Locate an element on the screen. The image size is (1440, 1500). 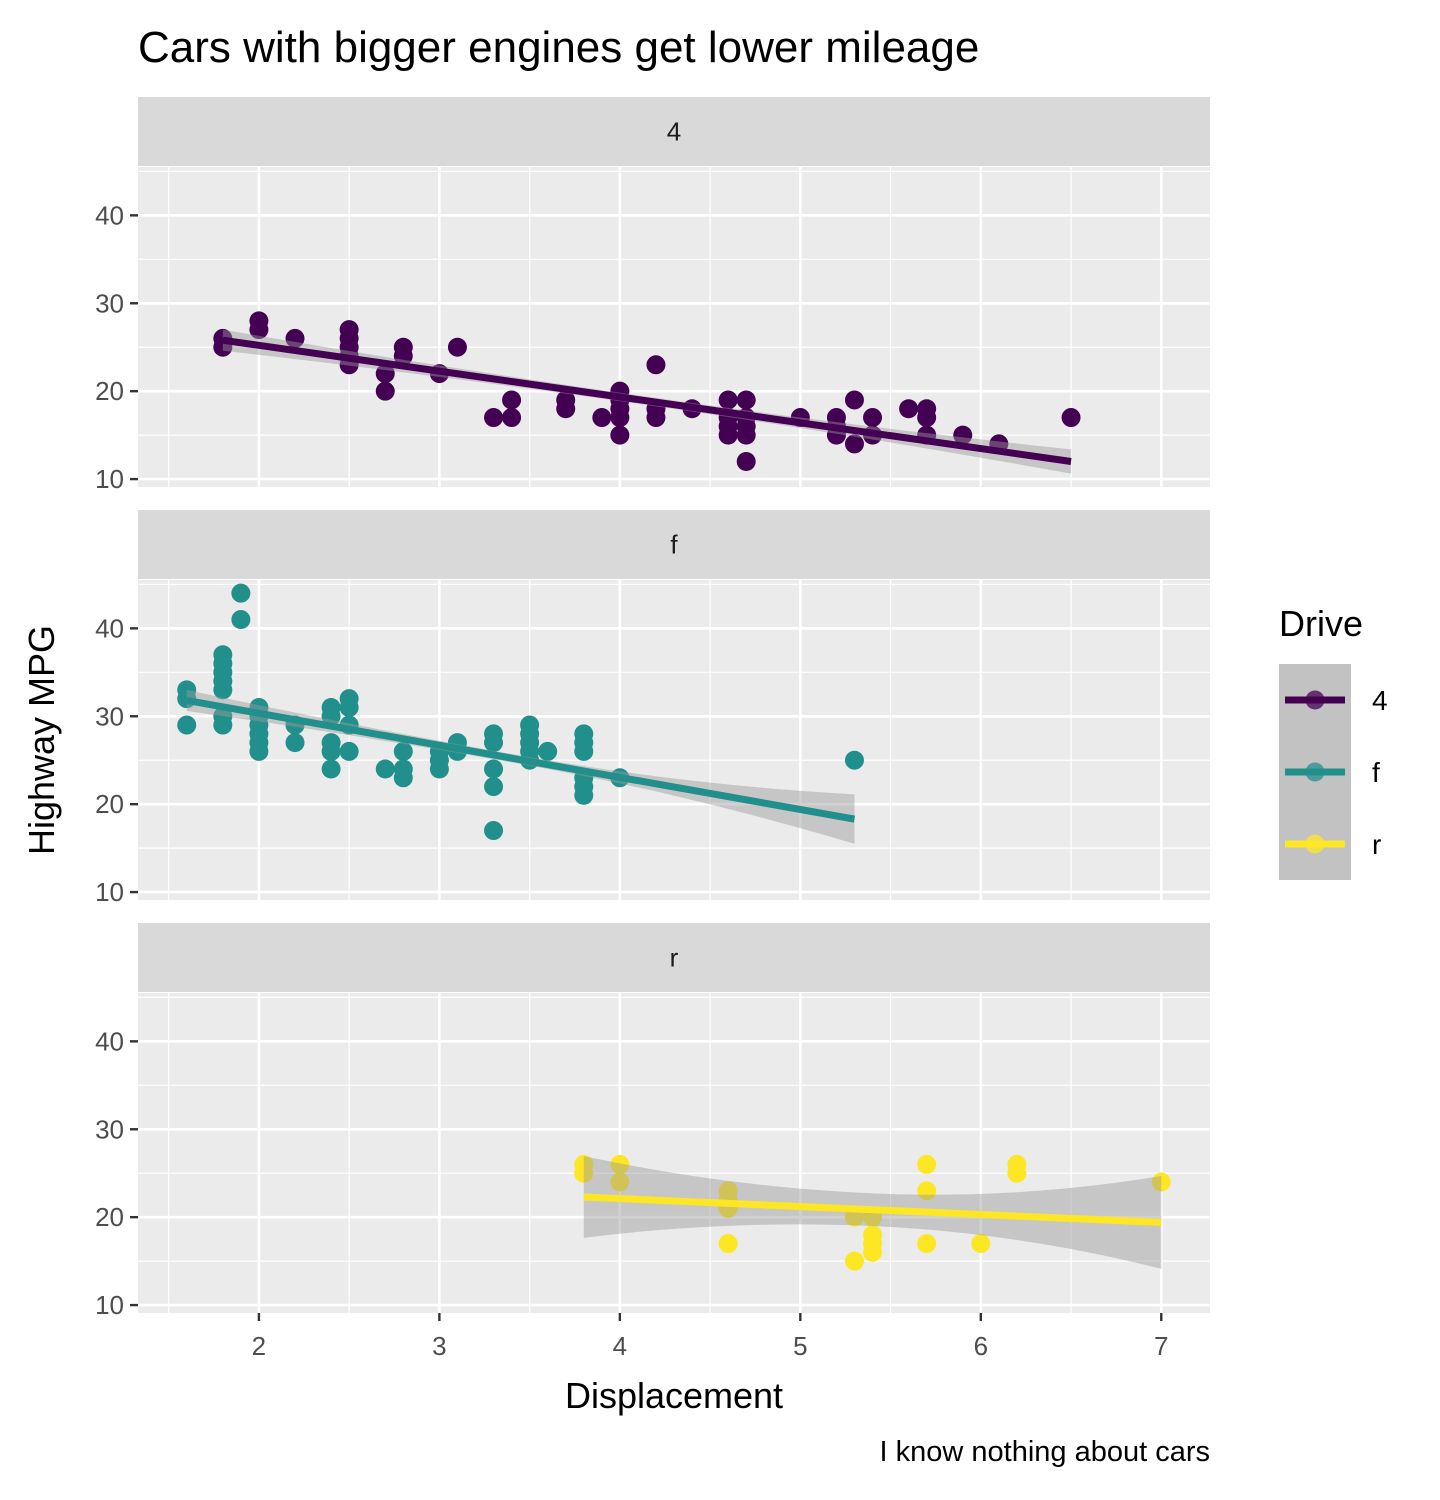
x-tick-label: 6 is located at coordinates (981, 1346).